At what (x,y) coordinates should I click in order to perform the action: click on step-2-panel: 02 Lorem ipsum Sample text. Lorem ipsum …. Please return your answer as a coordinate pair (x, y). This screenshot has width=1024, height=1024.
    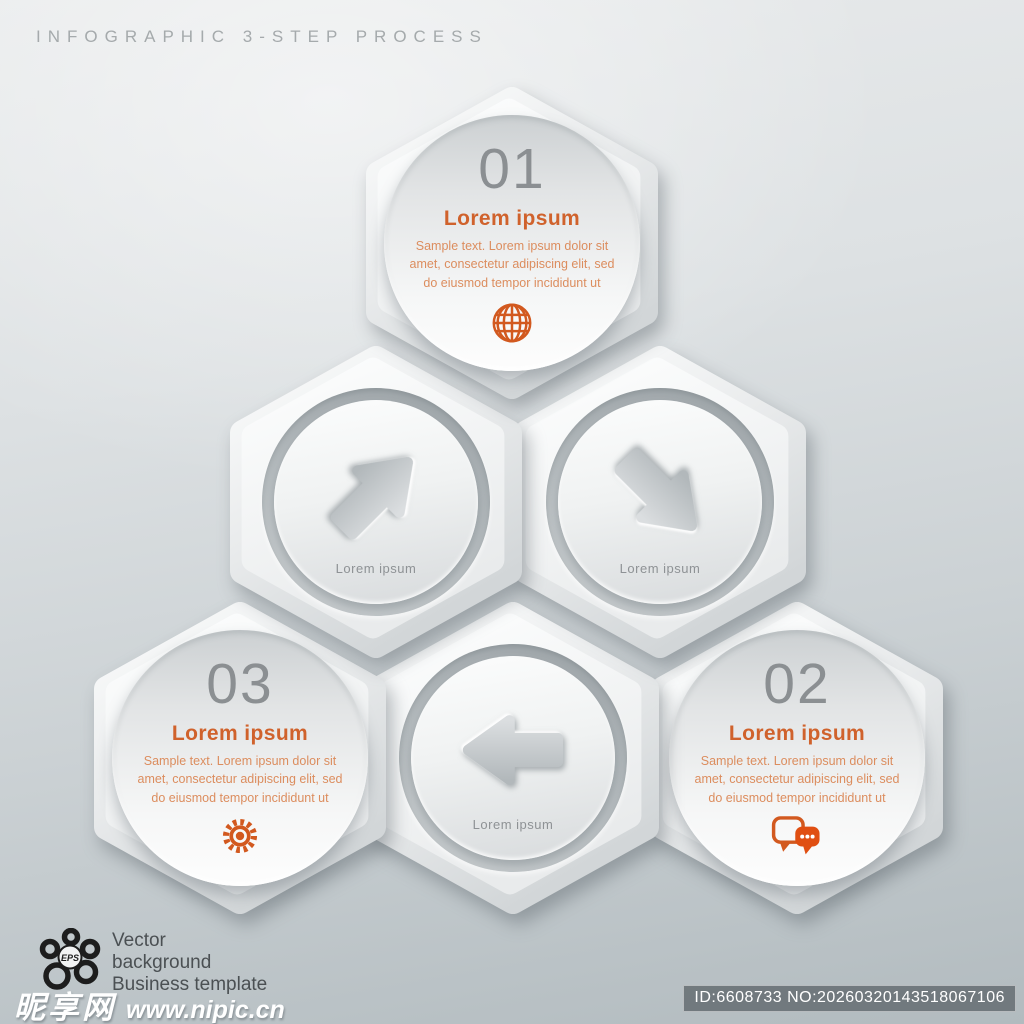
    Looking at the image, I should click on (797, 758).